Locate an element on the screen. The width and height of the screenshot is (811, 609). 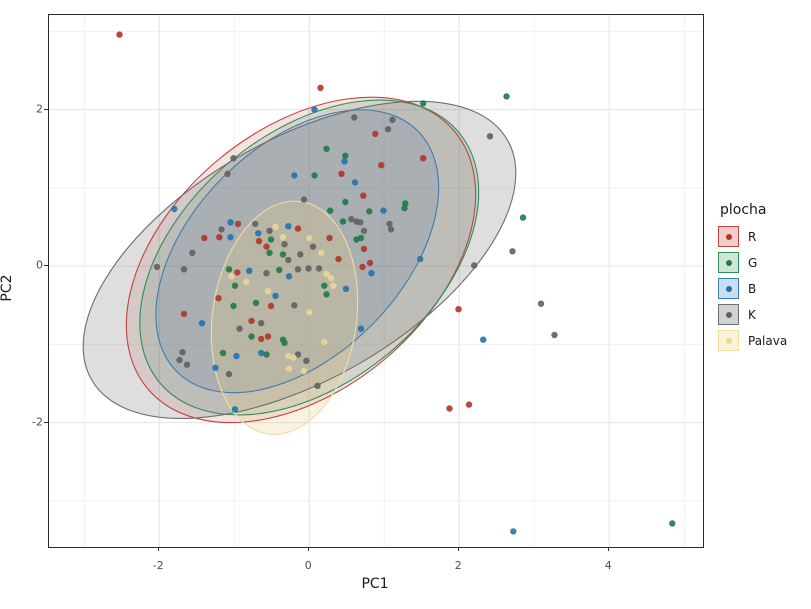
legend-label: Palava is located at coordinates (768, 340).